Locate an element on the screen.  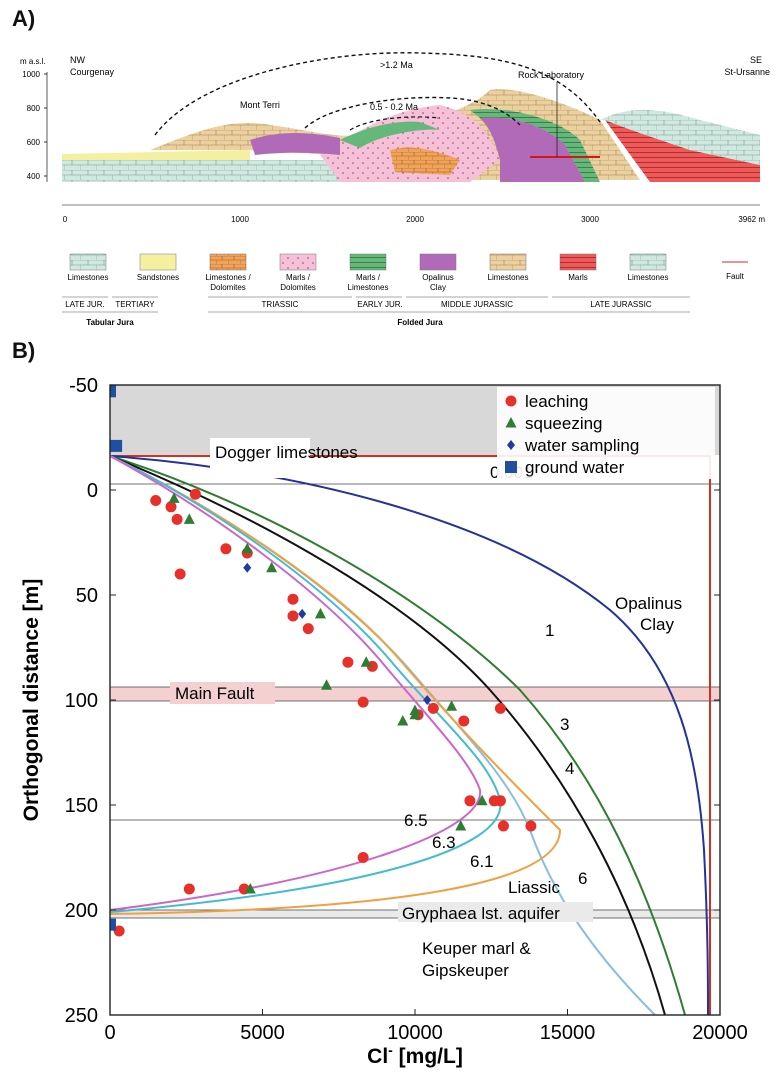
svg-text: 800 is located at coordinates (34, 108).